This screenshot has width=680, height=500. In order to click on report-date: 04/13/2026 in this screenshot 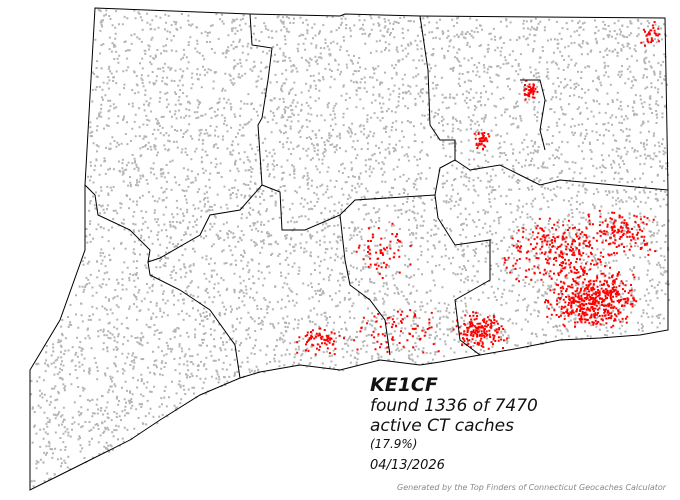, I will do `click(407, 465)`.